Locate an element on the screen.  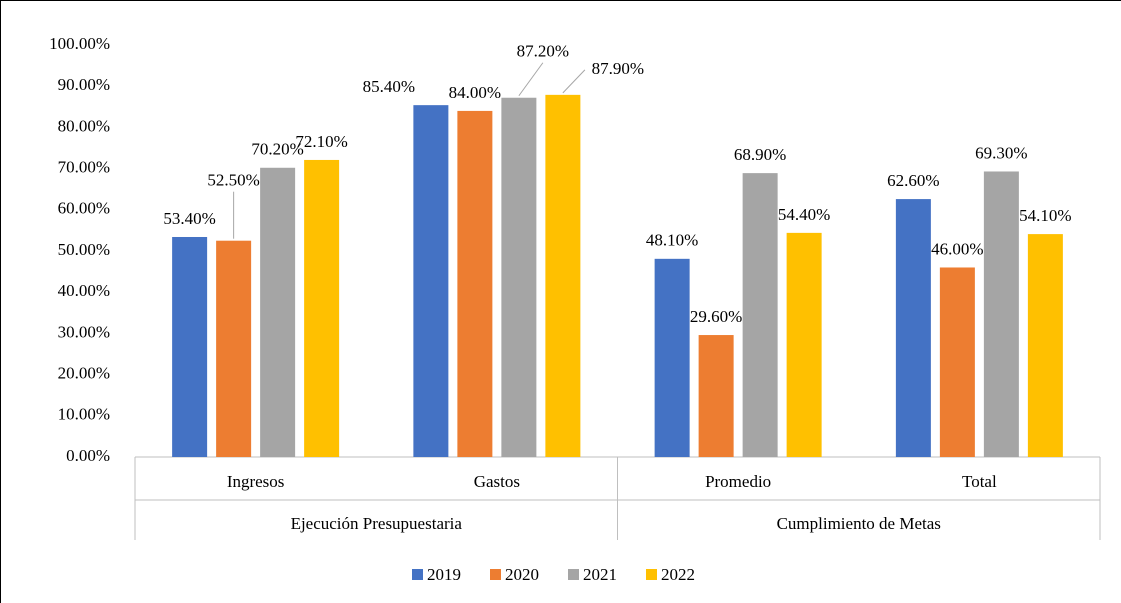
data-label: 54.40% is located at coordinates (804, 214).